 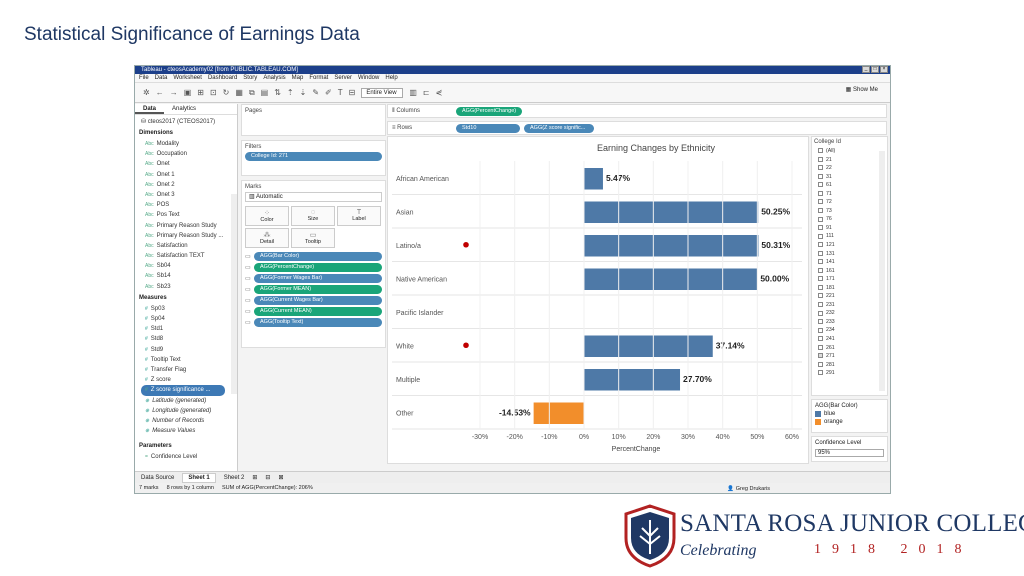 I want to click on field-item: Abc Onet, so click(x=186, y=164).